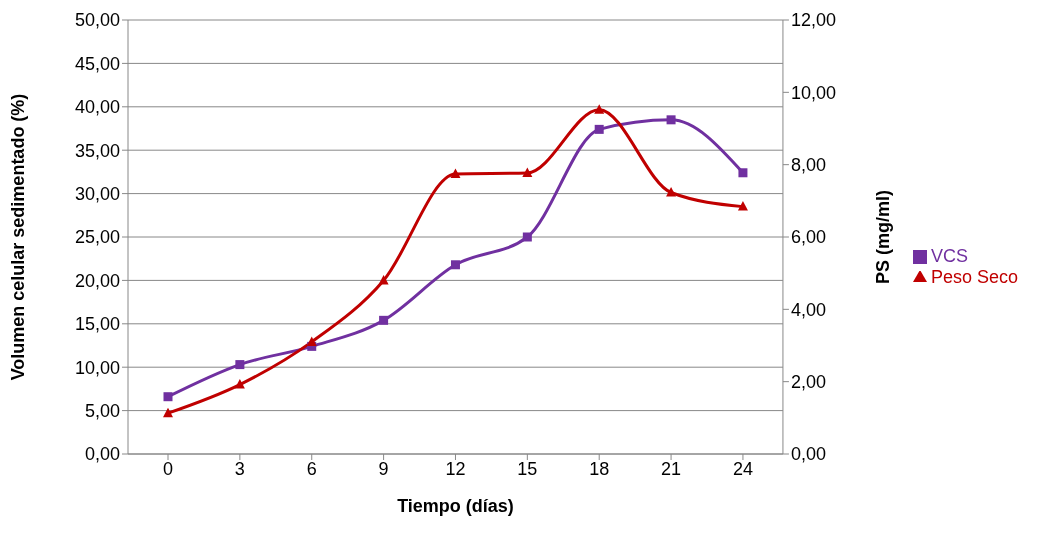  What do you see at coordinates (813, 92) in the screenshot?
I see `y2-tick-label: 10,00` at bounding box center [813, 92].